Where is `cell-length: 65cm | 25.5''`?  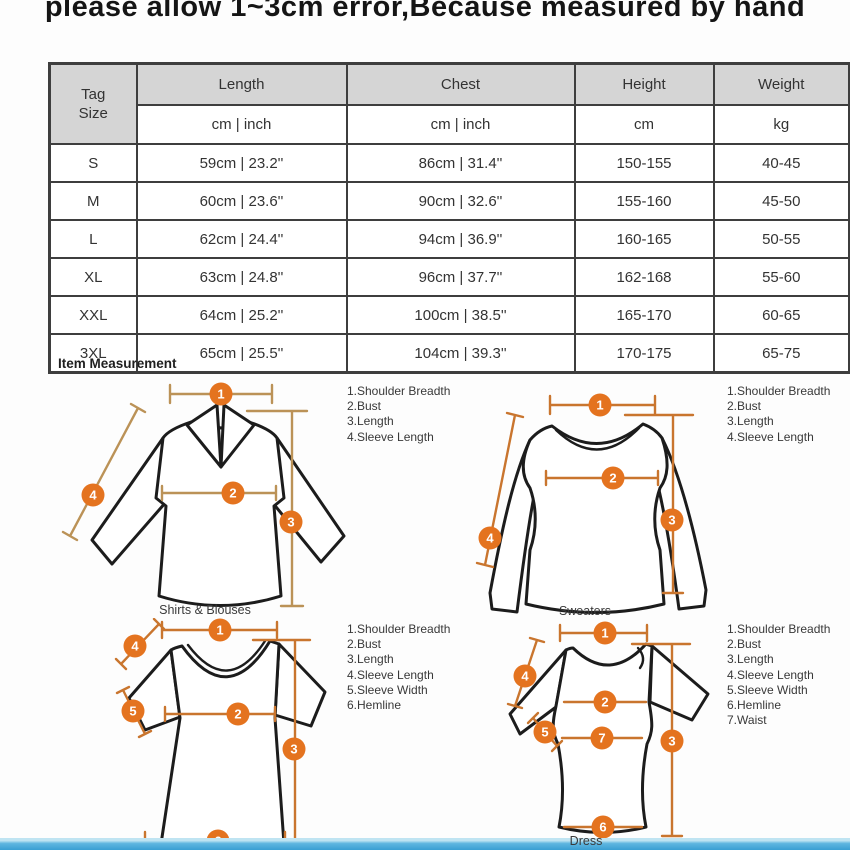 cell-length: 65cm | 25.5'' is located at coordinates (241, 353).